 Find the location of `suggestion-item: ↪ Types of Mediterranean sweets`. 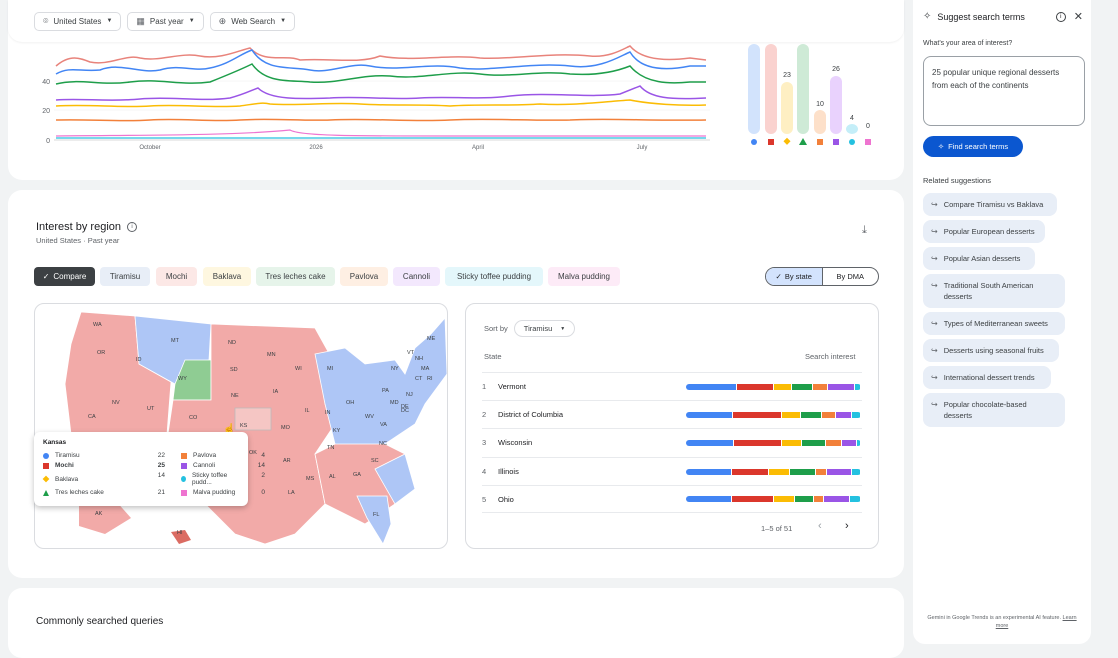

suggestion-item: ↪ Types of Mediterranean sweets is located at coordinates (994, 323).